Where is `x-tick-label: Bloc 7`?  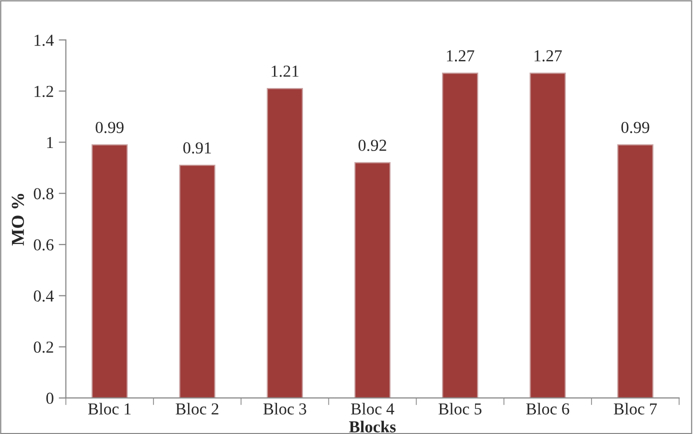
x-tick-label: Bloc 7 is located at coordinates (635, 408).